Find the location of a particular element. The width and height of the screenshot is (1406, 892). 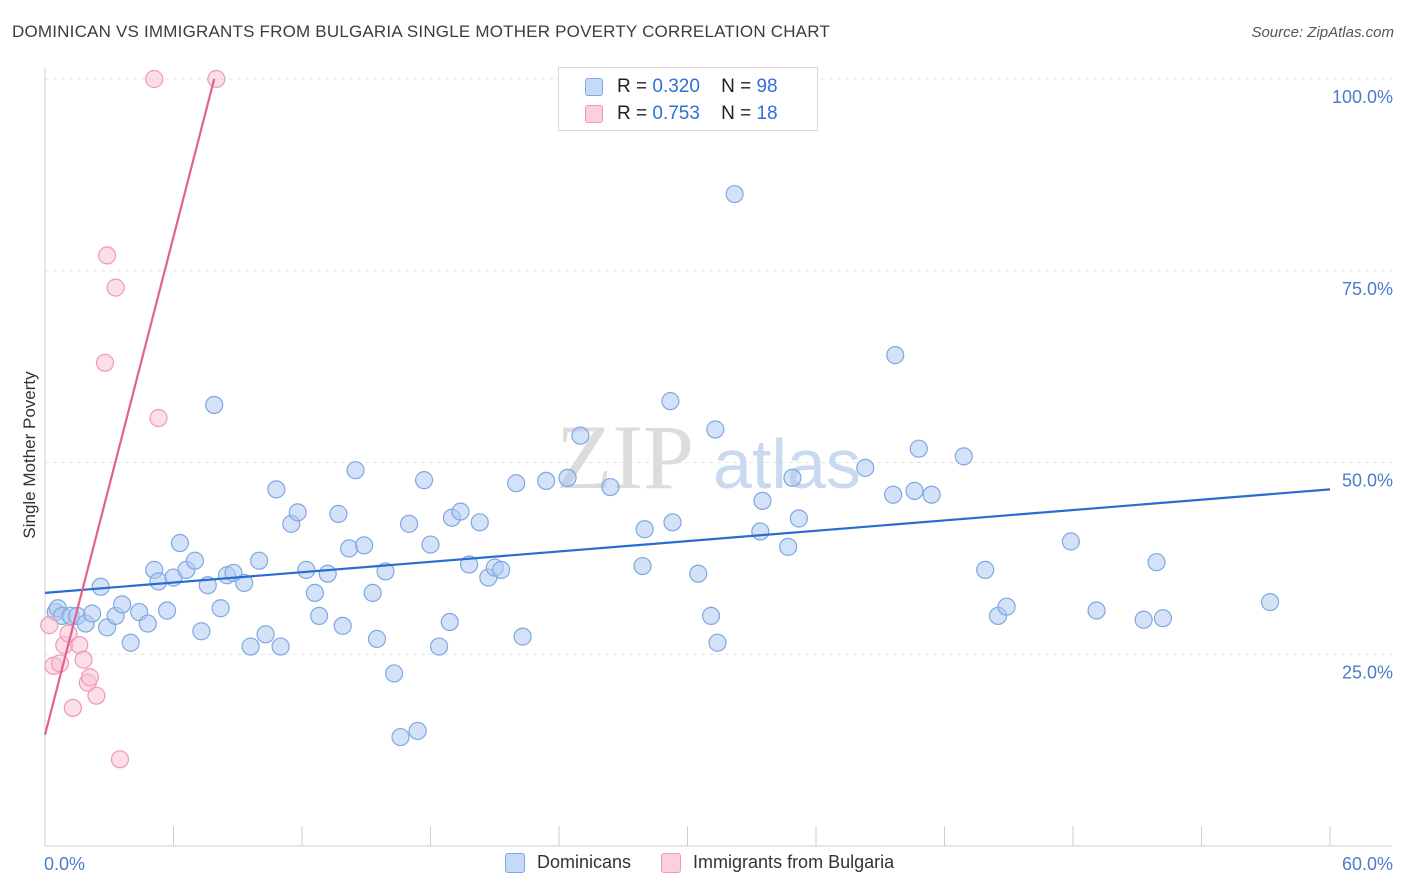

legend-item-bulgaria: Immigrants from Bulgaria is located at coordinates (777, 862).